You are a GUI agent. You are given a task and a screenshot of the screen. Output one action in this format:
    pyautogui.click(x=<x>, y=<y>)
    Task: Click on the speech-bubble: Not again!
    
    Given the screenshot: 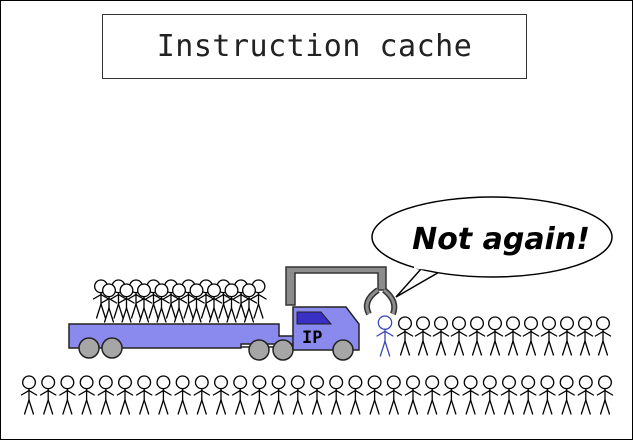 What is the action you would take?
    pyautogui.click(x=492, y=247)
    